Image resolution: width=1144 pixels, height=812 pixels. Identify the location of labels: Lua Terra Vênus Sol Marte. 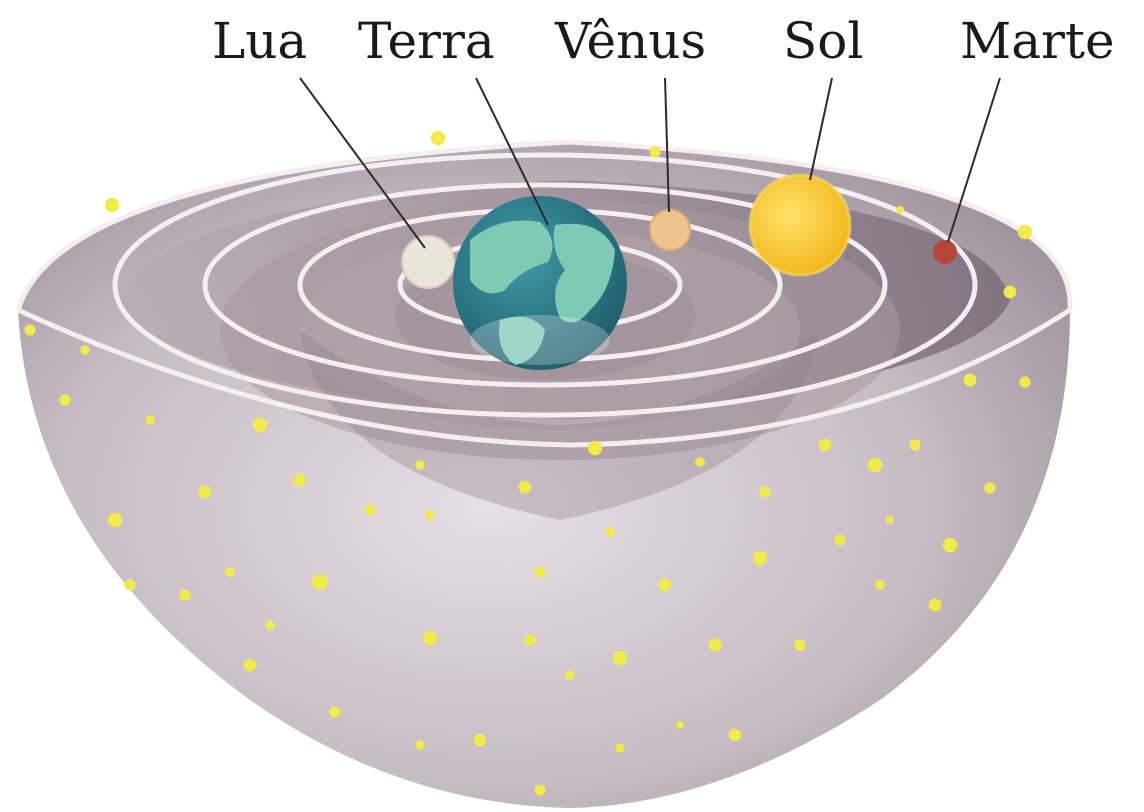
(663, 41).